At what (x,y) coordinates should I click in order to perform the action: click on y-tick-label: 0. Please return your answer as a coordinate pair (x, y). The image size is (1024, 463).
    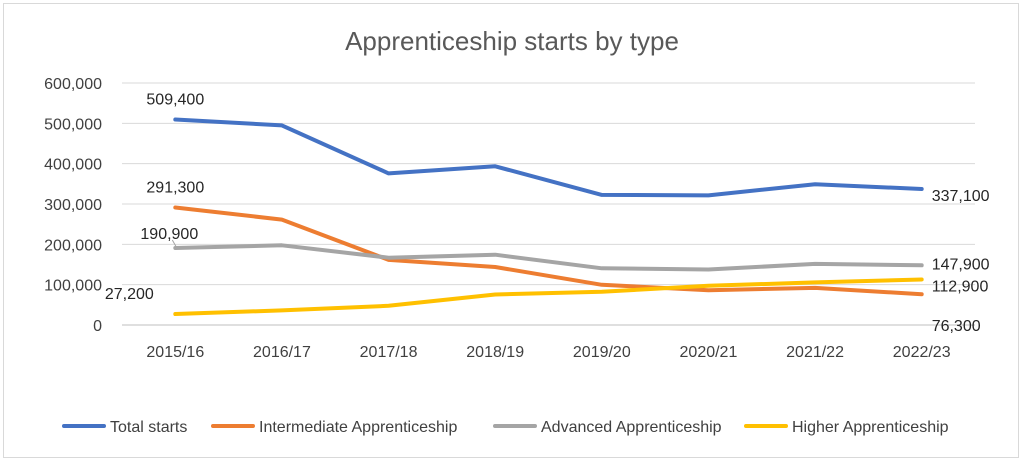
    Looking at the image, I should click on (97, 326).